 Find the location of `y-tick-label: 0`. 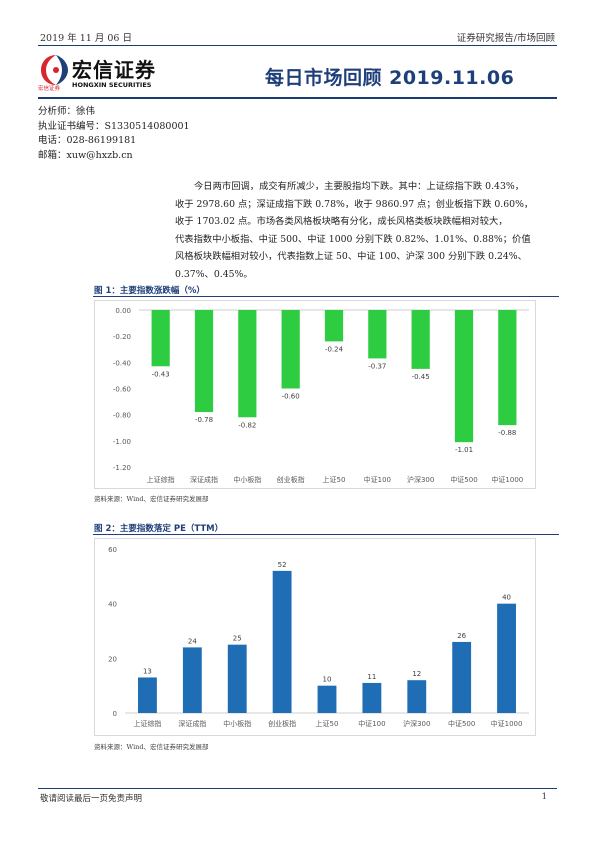

y-tick-label: 0 is located at coordinates (115, 714).